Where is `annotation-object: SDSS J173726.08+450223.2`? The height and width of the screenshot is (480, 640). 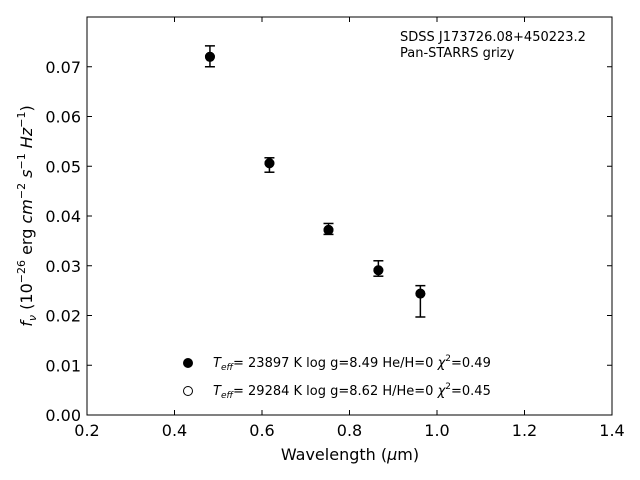 annotation-object: SDSS J173726.08+450223.2 is located at coordinates (493, 37).